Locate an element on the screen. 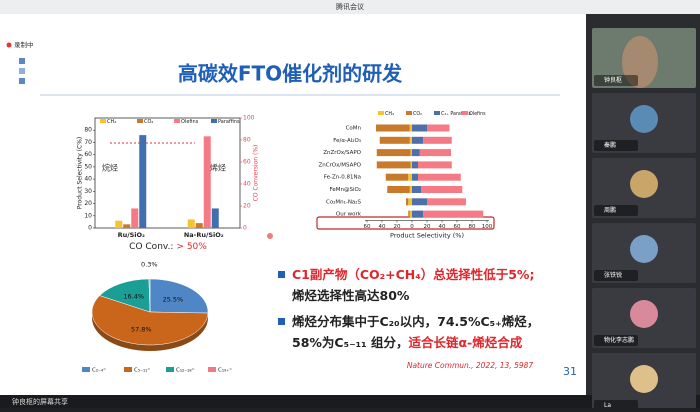  bullet-segment: 烯烃分布集中于C₂₀以内，74.5%C₅₊烯烃， is located at coordinates (415, 321).